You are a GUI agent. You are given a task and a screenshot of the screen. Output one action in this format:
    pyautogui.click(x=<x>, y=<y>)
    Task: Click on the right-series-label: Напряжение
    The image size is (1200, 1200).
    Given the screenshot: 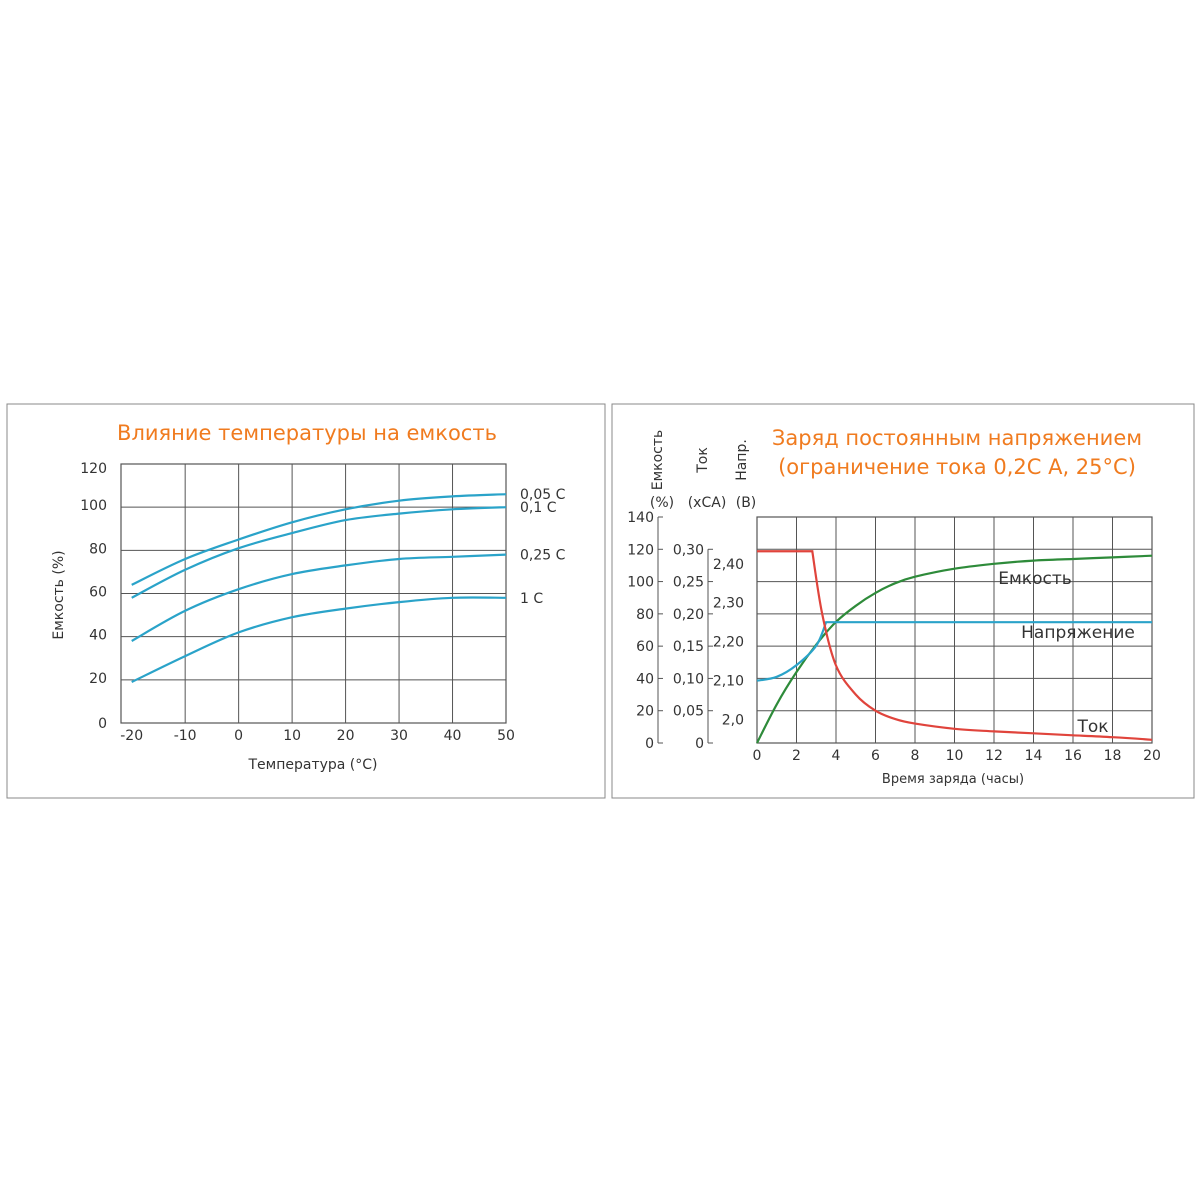 What is the action you would take?
    pyautogui.click(x=1078, y=633)
    